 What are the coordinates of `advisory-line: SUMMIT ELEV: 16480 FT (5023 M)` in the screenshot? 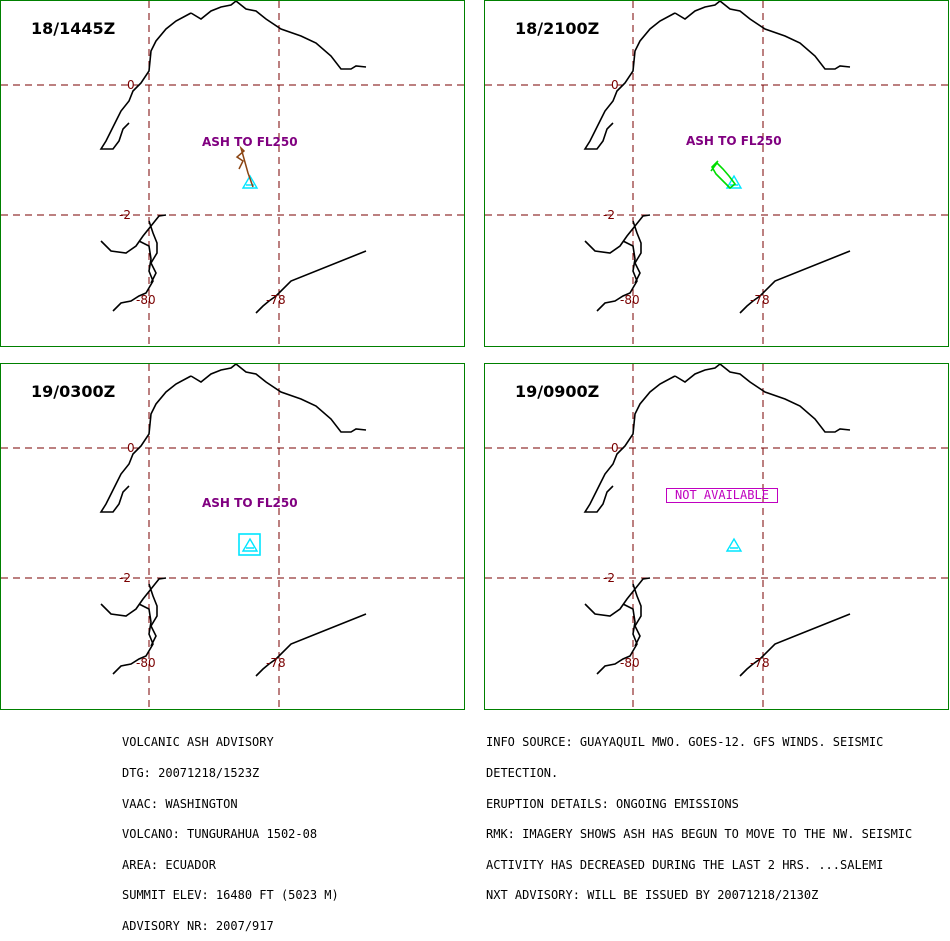 It's located at (230, 895).